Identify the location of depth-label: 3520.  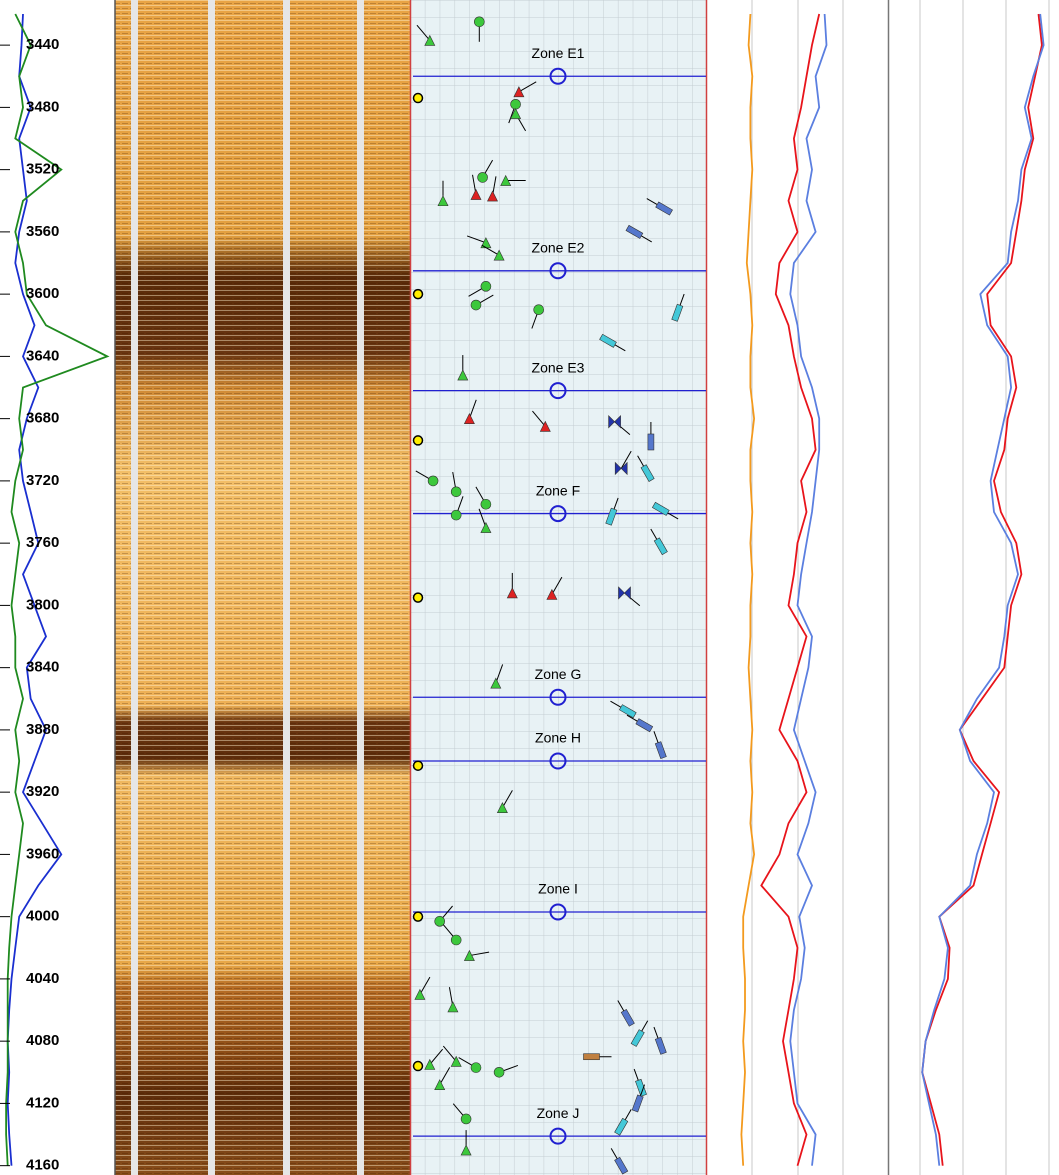
(42, 169).